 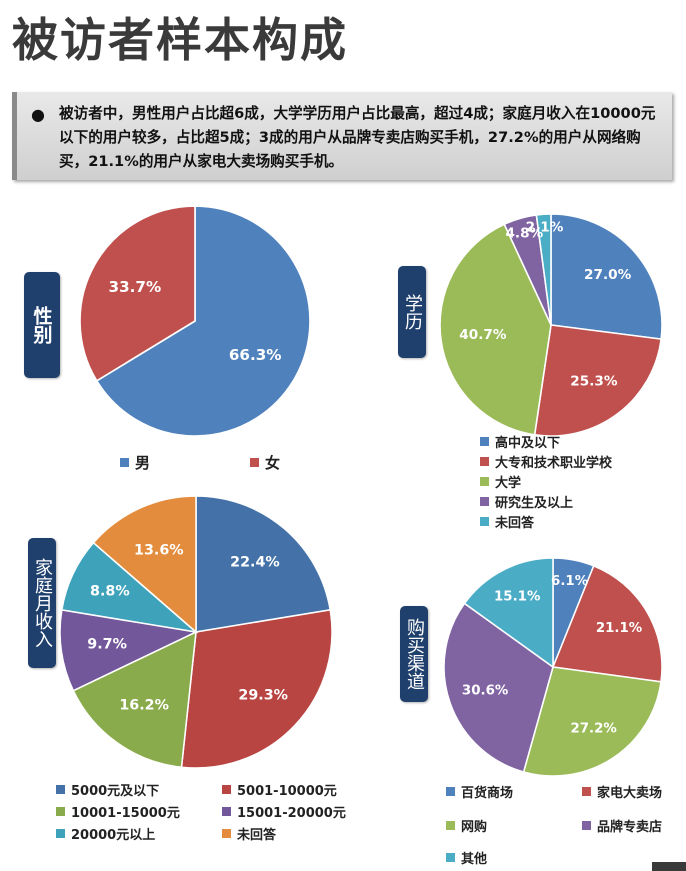 I want to click on legend-item: 研究生及以上, so click(x=526, y=501).